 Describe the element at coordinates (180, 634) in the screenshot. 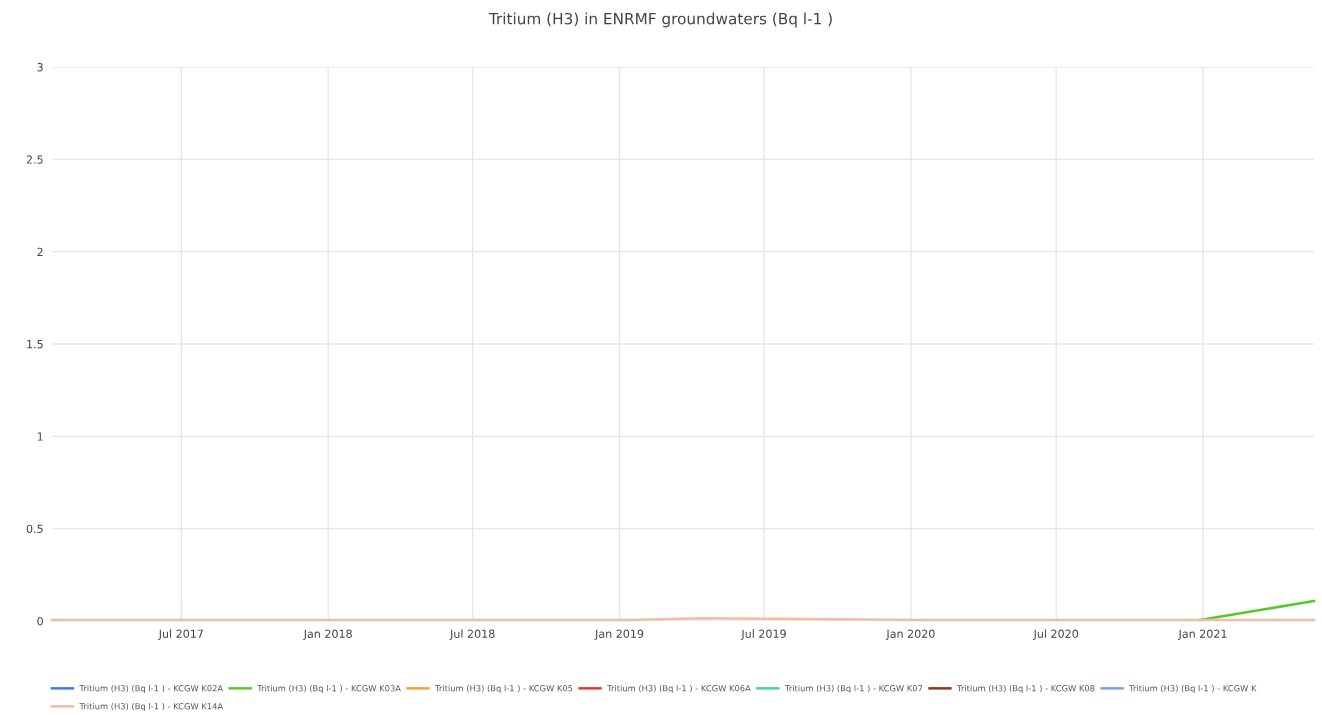

I see `x-tick-label: Jul 2017` at that location.